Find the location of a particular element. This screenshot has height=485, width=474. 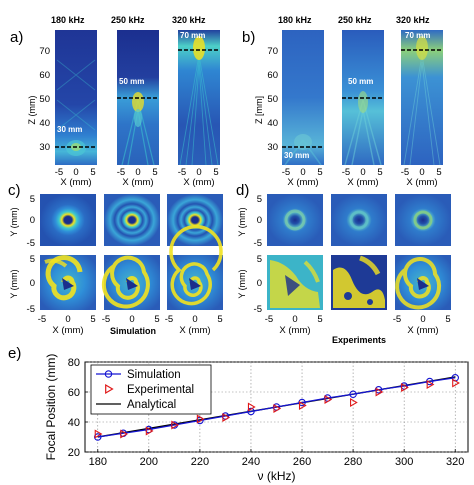

y-tick-label: 40 is located at coordinates (74, 423).